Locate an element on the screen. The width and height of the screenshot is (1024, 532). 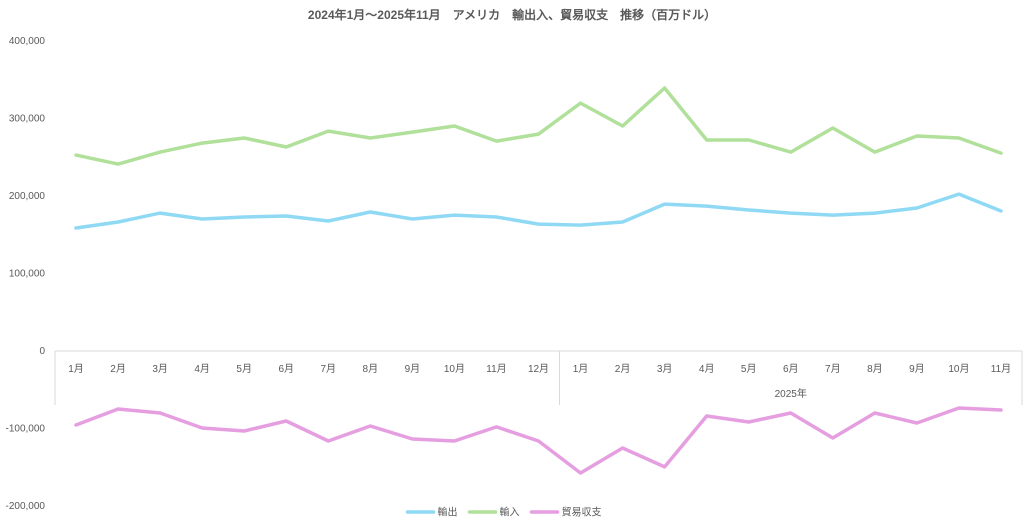
y-tick-label: 300,000 is located at coordinates (27, 119).